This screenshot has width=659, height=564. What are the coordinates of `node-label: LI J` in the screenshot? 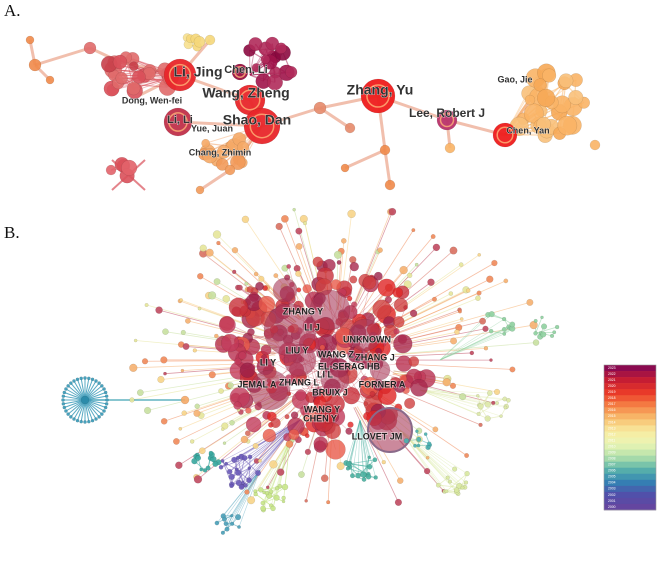 It's located at (312, 327).